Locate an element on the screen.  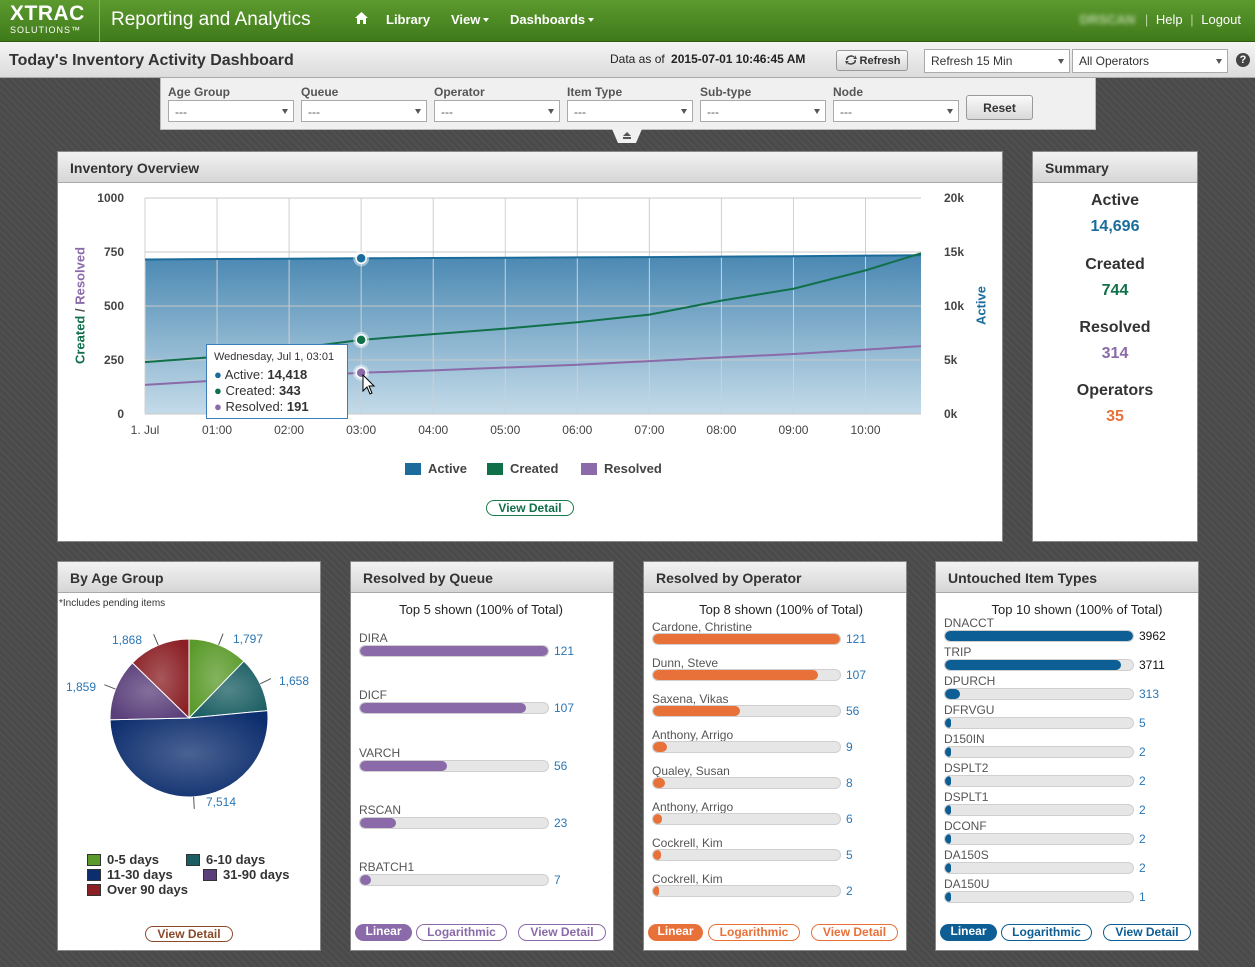
hover-marker-created is located at coordinates (361, 340).